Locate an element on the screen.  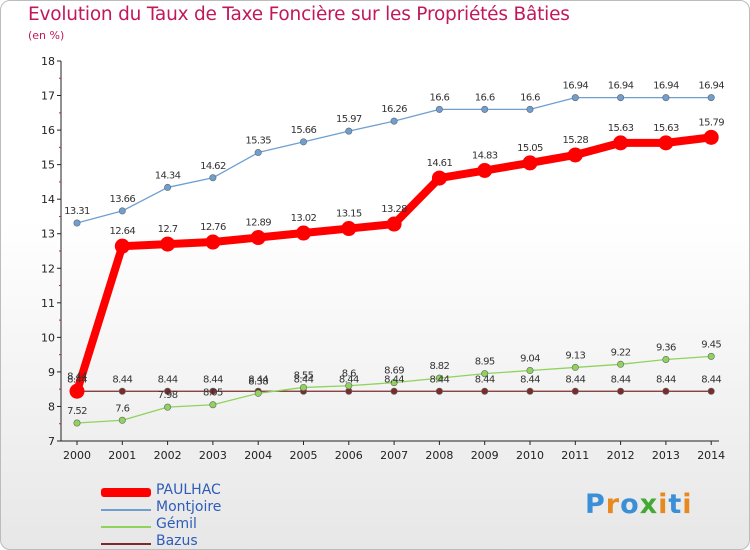
legend-swatch-montjoire is located at coordinates (126, 510).